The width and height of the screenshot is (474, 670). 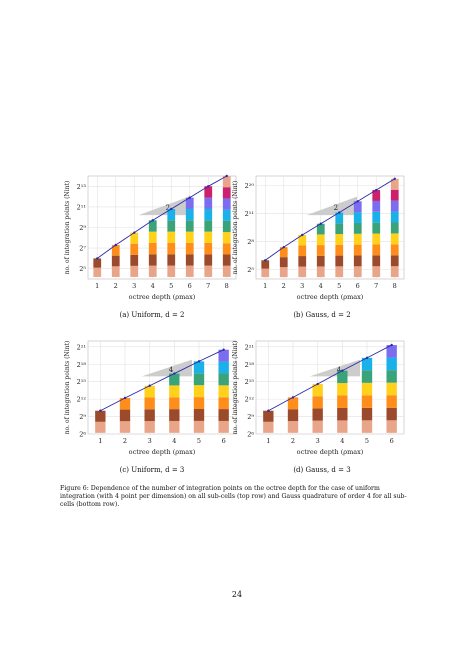 What do you see at coordinates (153, 286) in the screenshot?
I see `x-tick-label: 4` at bounding box center [153, 286].